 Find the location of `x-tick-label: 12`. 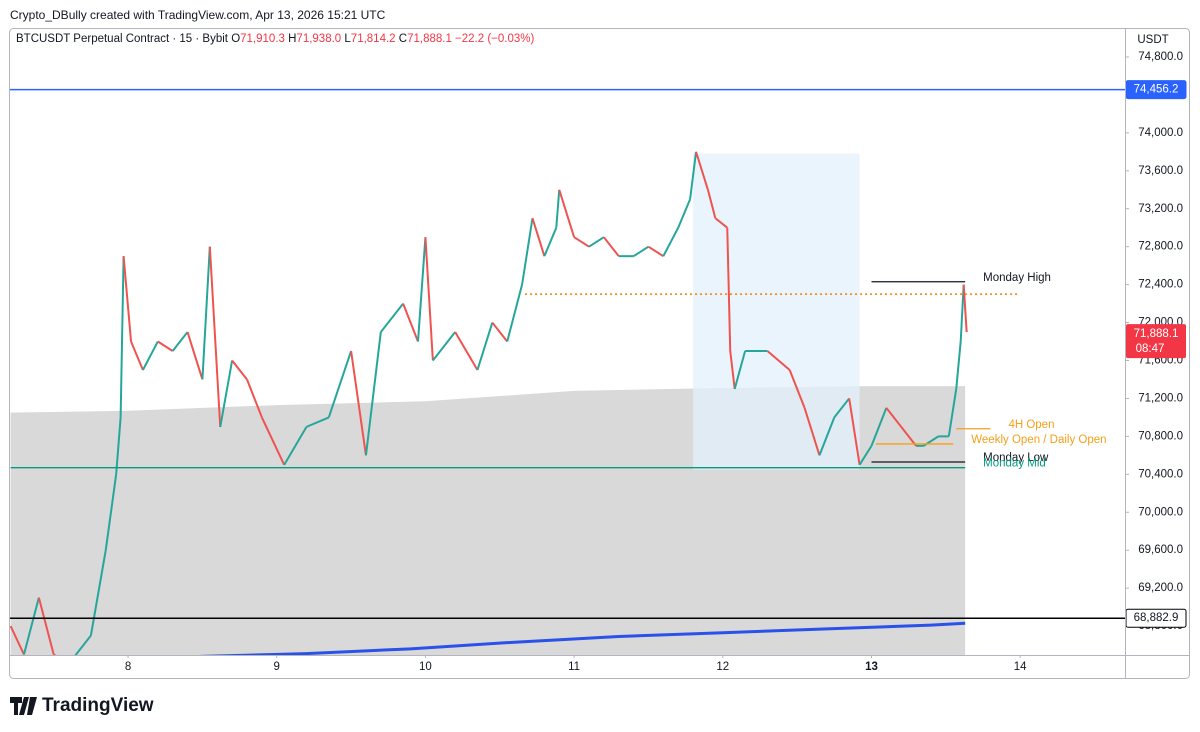

x-tick-label: 12 is located at coordinates (722, 667).